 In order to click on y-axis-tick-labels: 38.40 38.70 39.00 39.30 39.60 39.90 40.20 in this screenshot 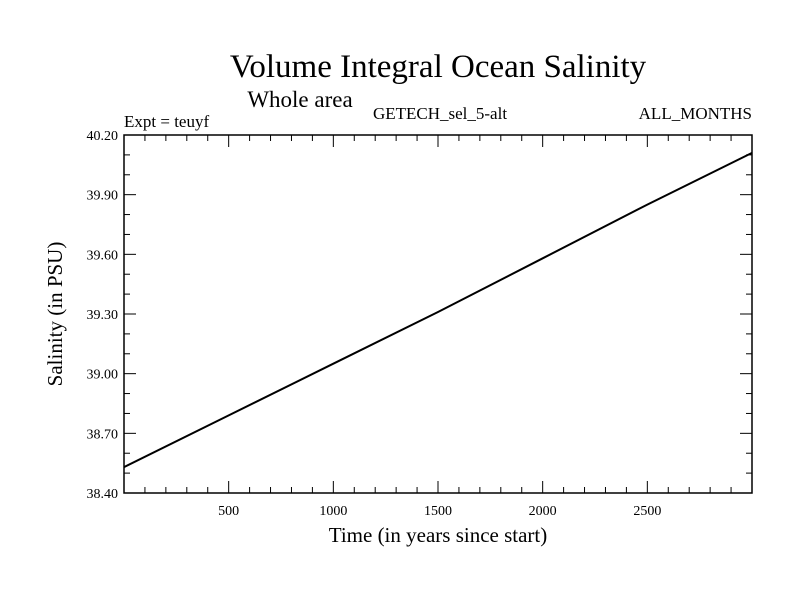, I will do `click(103, 315)`.